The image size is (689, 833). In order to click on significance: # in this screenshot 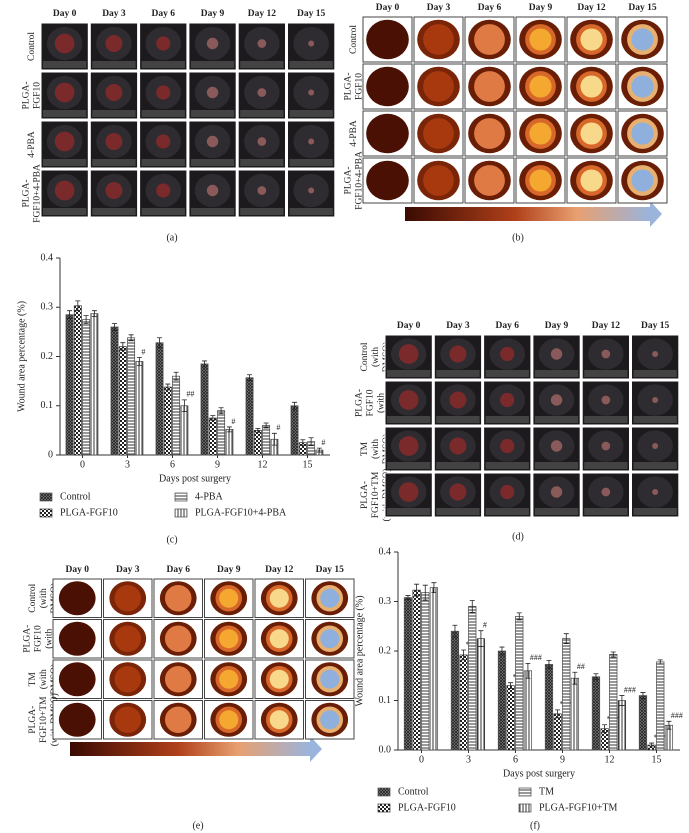, I will do `click(323, 442)`.